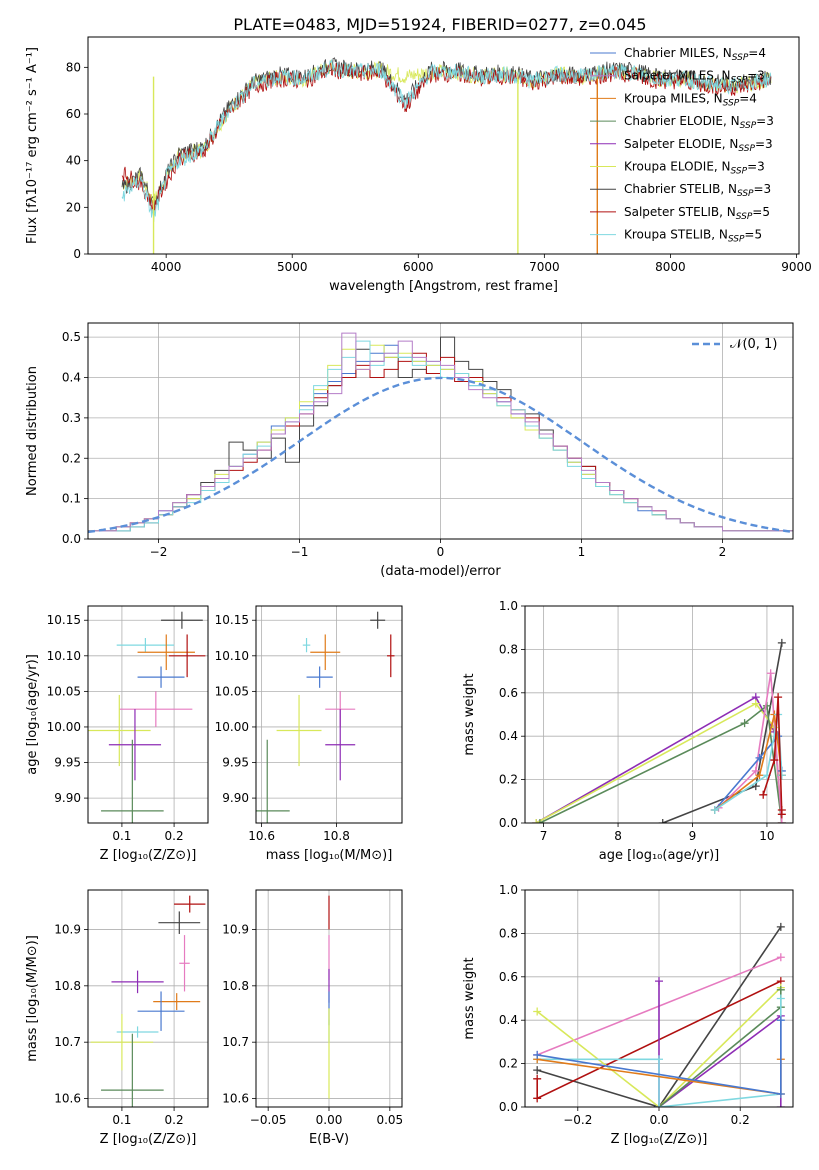  I want to click on x-axis-label: wavelength [Angstrom, rest frame], so click(443, 286).